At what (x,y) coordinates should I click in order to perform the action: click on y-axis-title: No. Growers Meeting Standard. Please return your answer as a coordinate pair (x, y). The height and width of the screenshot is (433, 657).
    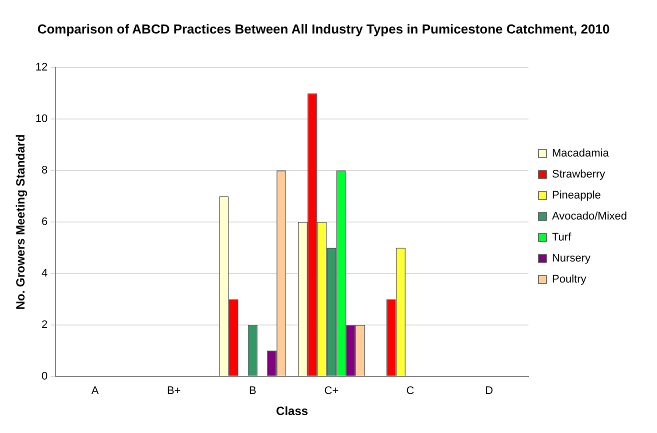
    Looking at the image, I should click on (21, 222).